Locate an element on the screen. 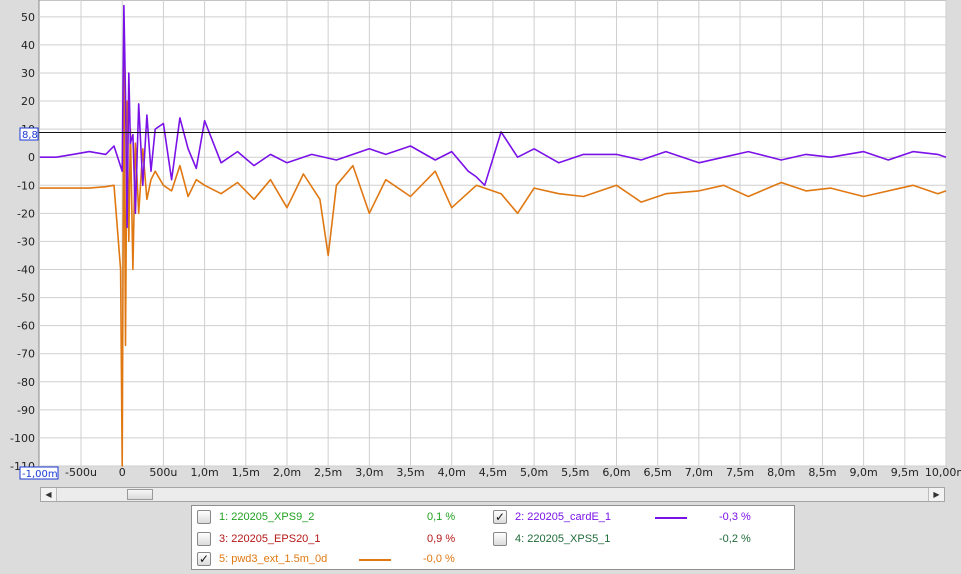  legend-item-1: 1: 220205_XPS9_2 0,1 % is located at coordinates (327, 517).